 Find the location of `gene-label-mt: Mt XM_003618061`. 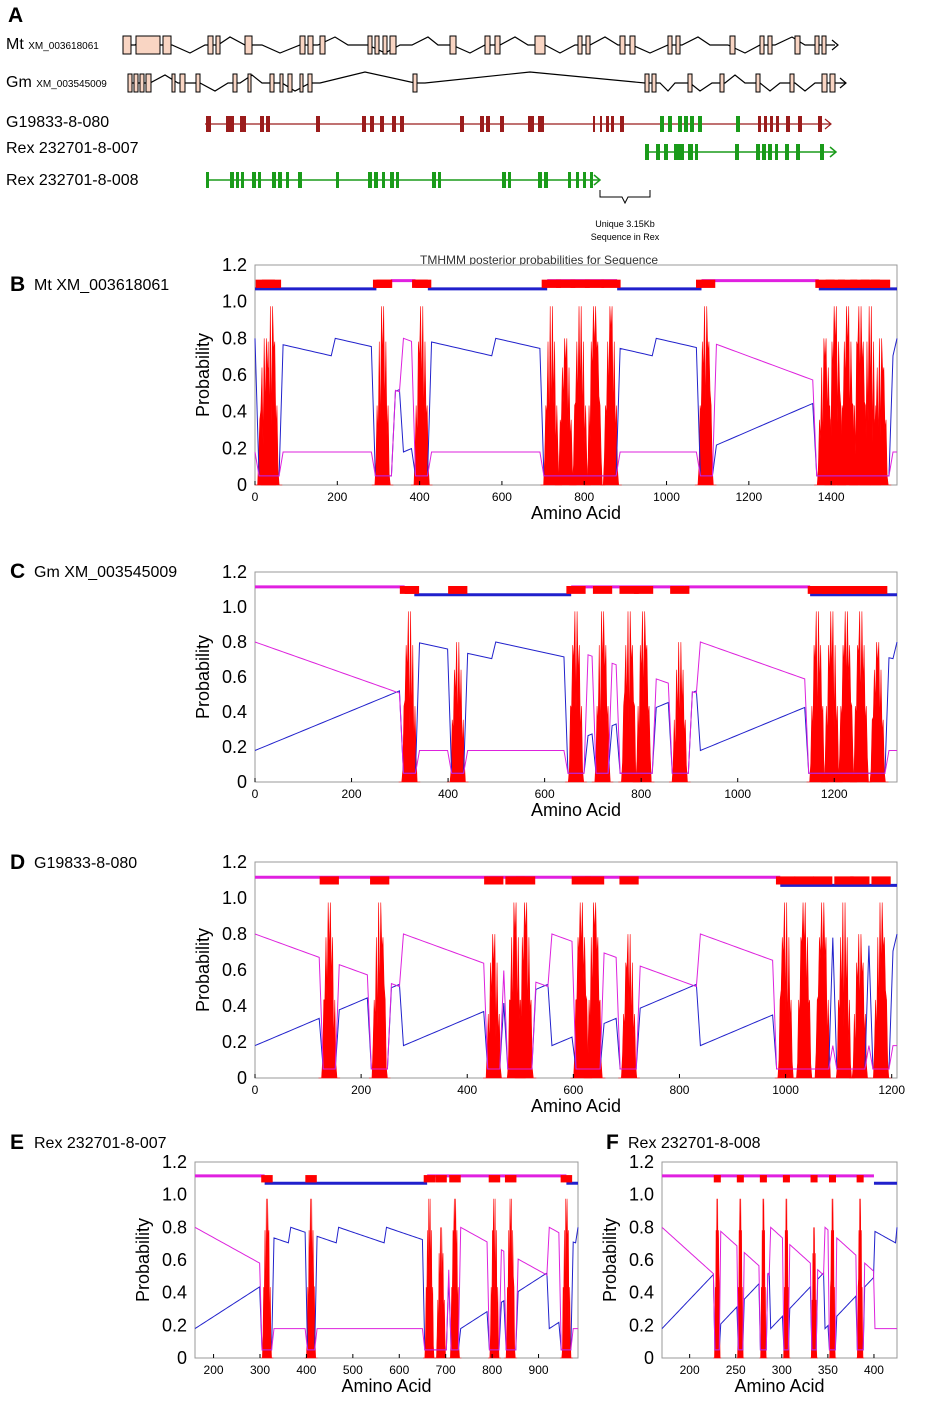

gene-label-mt: Mt XM_003618061 is located at coordinates (52, 45).